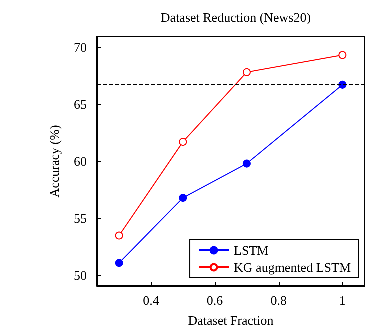 This screenshot has width=377, height=336. Describe the element at coordinates (151, 300) in the screenshot. I see `x-tick-label: 0.4` at that location.